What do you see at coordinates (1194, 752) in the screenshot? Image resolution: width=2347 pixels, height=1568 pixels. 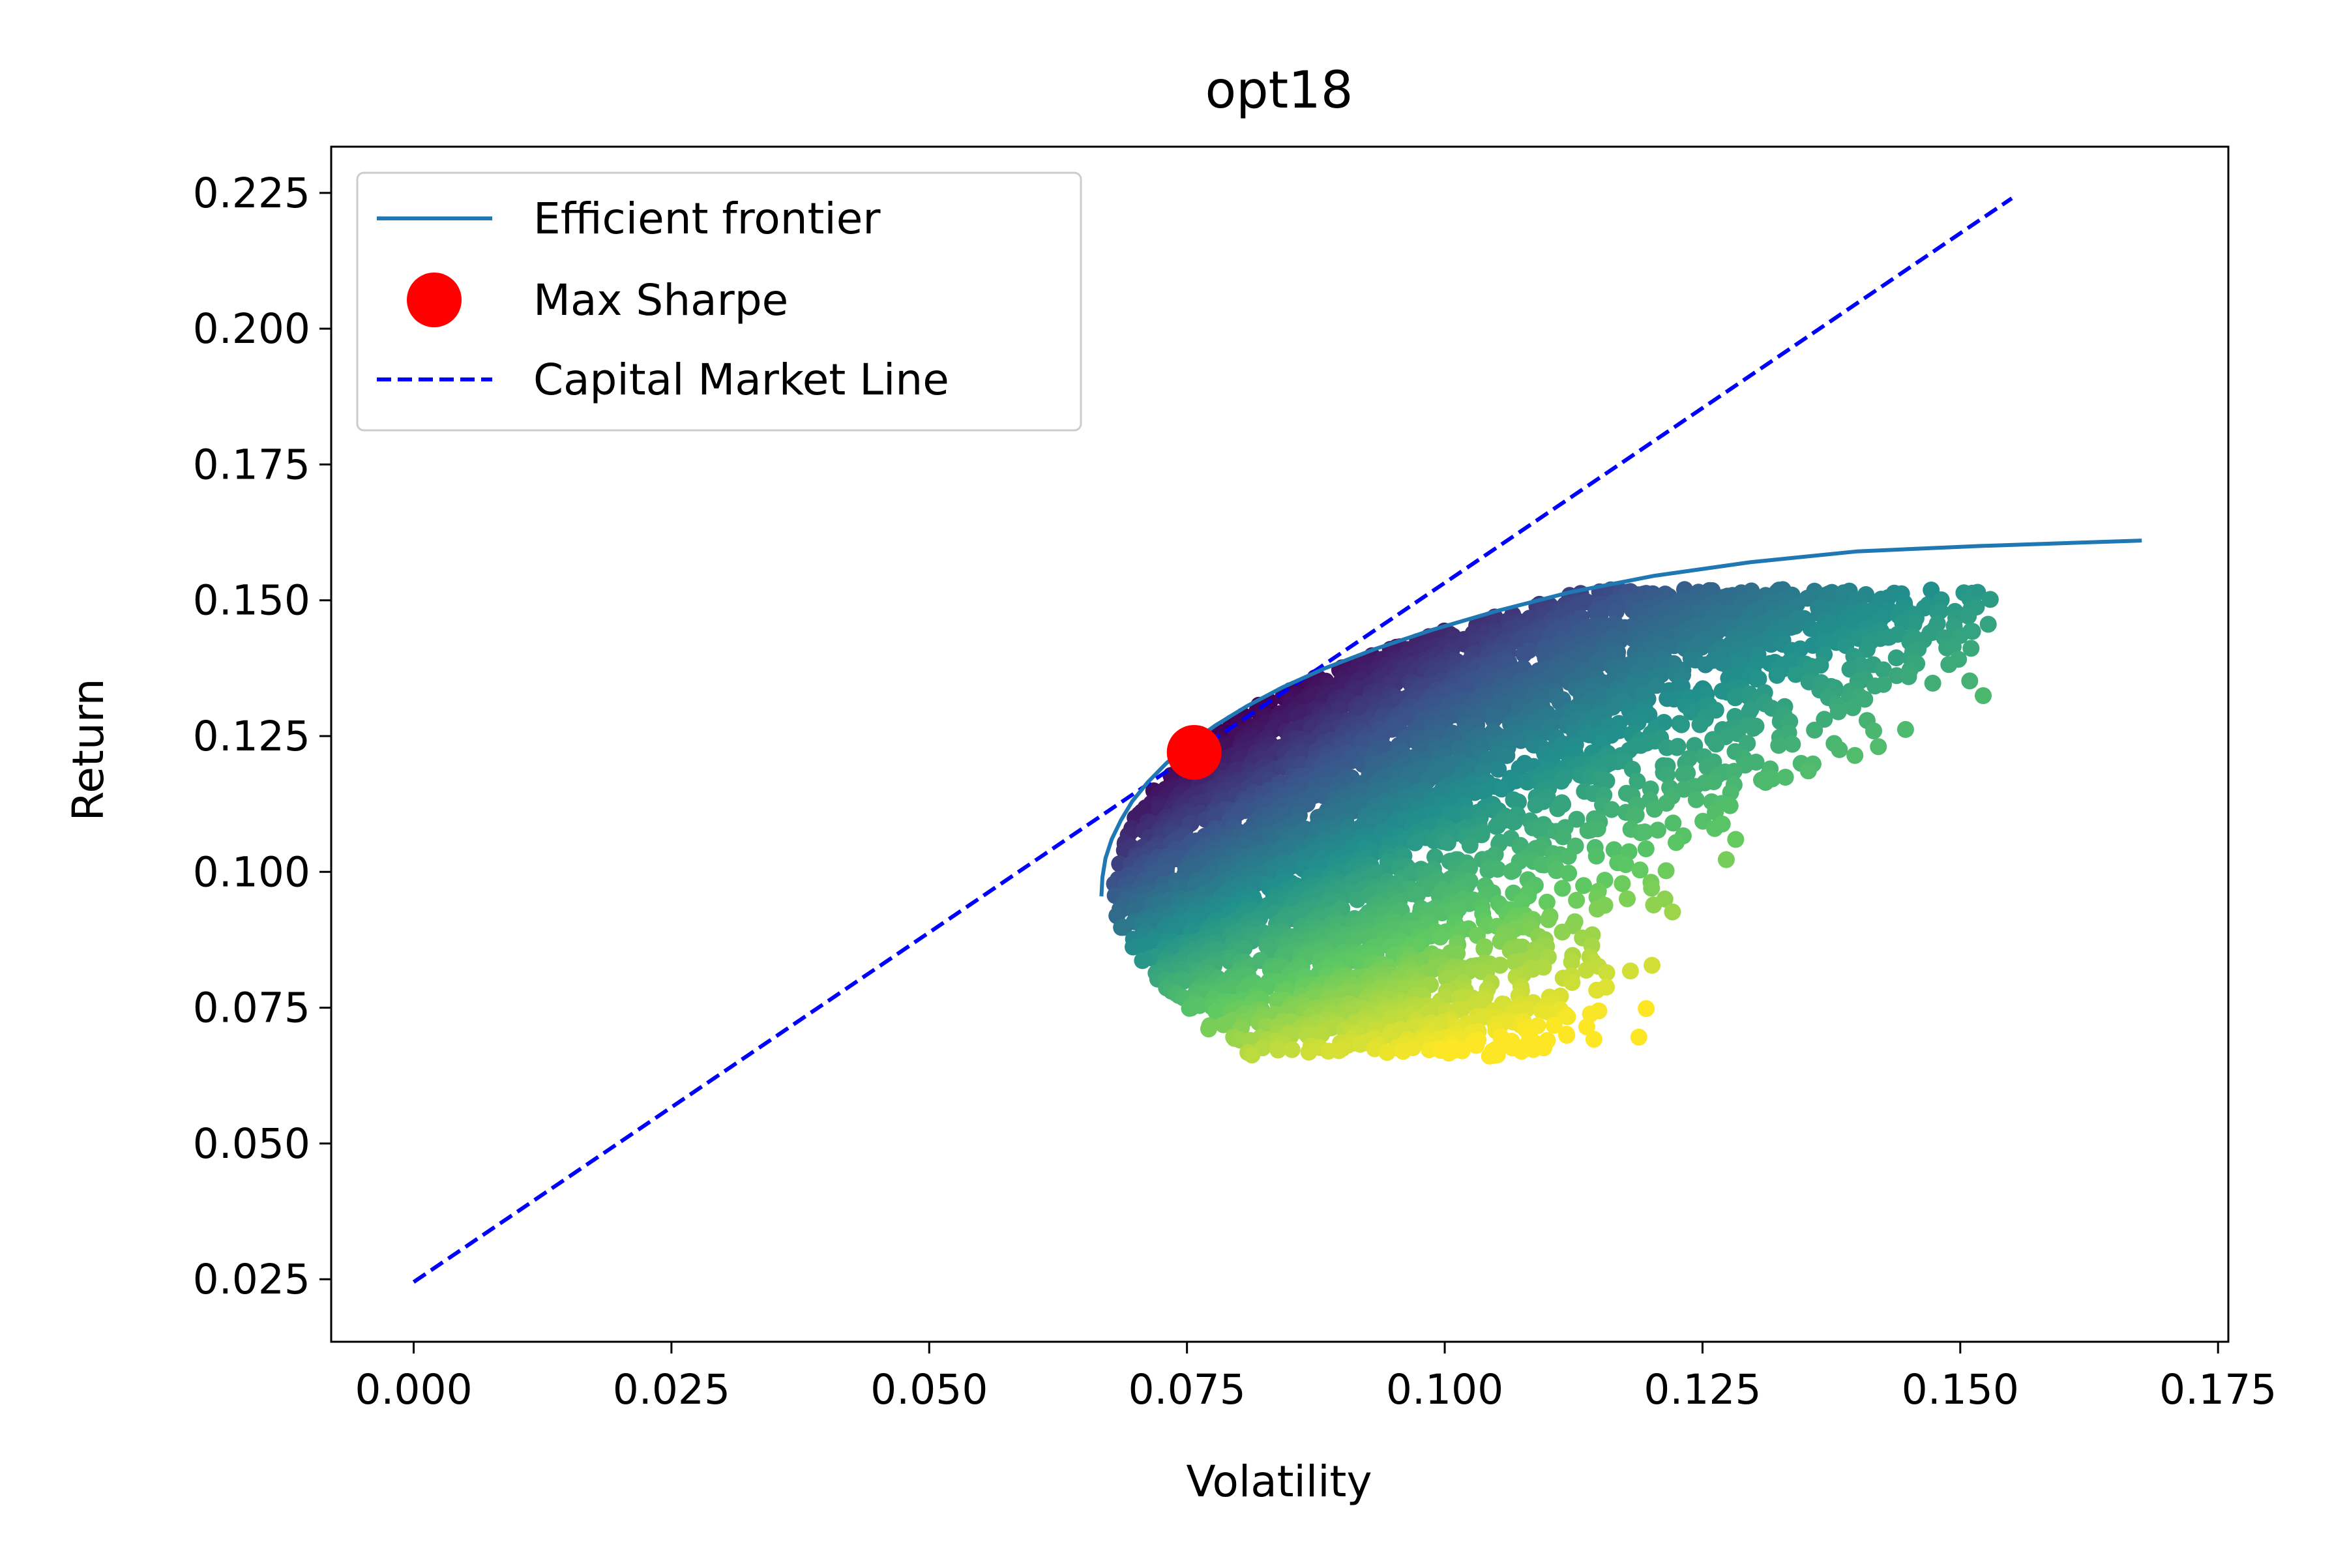 I see `max-sharpe-point` at bounding box center [1194, 752].